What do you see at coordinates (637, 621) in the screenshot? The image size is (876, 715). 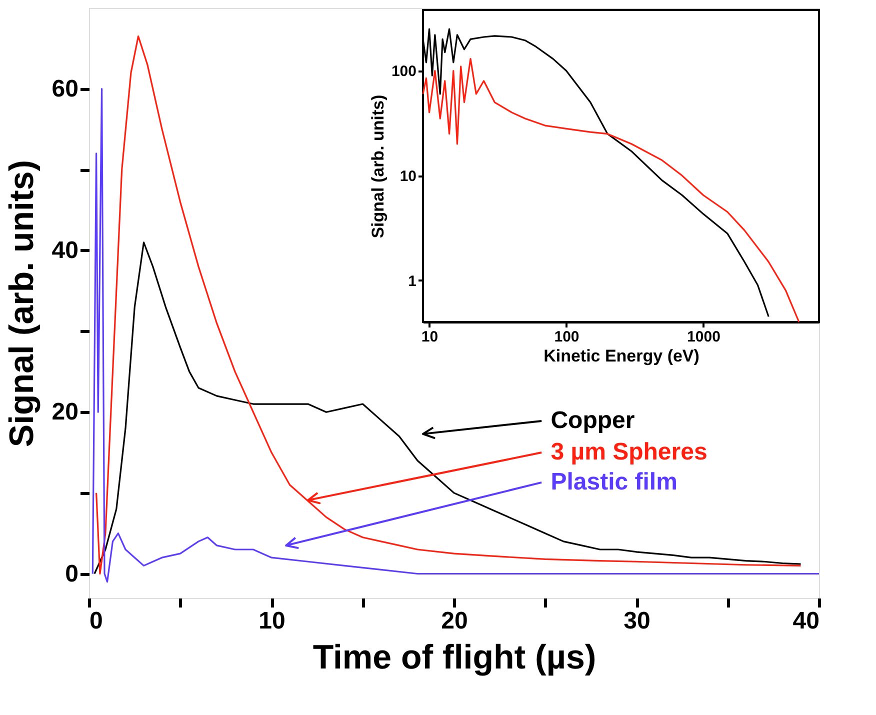 I see `x-tick-label: 30` at bounding box center [637, 621].